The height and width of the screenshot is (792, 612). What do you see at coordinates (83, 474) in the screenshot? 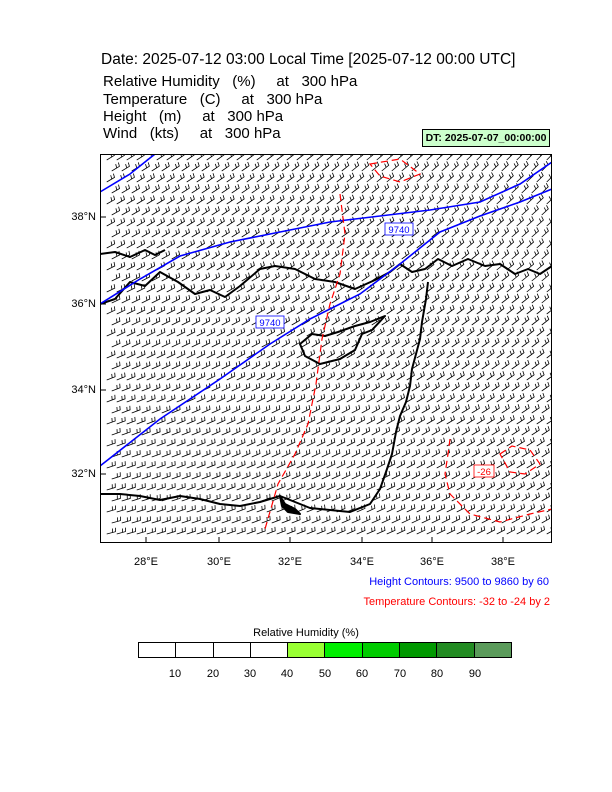
I see `lat-label: 32°N` at bounding box center [83, 474].